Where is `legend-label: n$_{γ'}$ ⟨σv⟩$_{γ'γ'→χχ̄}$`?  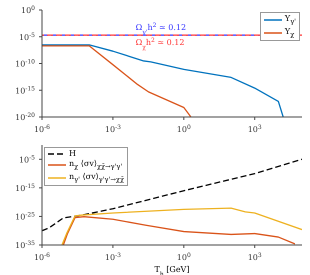 legend-label: n$_{γ'}$ ⟨σv⟩$_{γ'γ'→χχ̄}$ is located at coordinates (96, 178).